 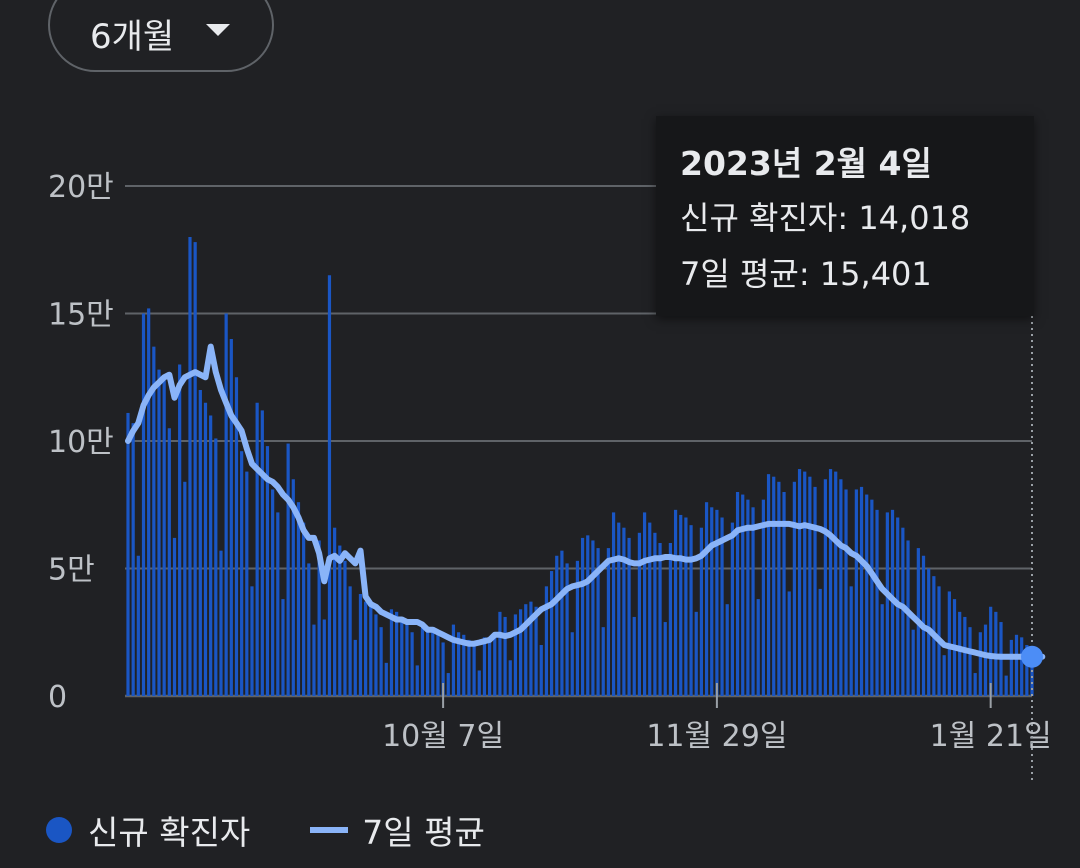 I want to click on range-dropdown: 6개월, so click(x=161, y=36).